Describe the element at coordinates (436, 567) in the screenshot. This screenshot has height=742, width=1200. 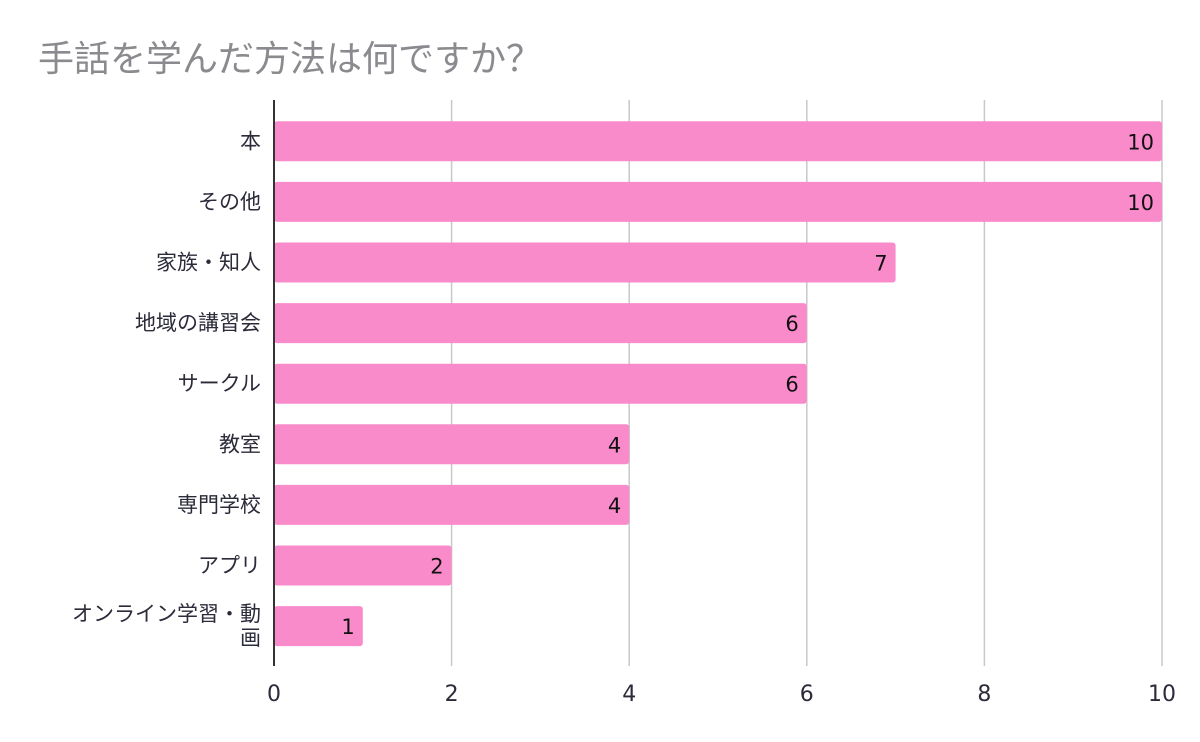
I see `data-label: 2` at that location.